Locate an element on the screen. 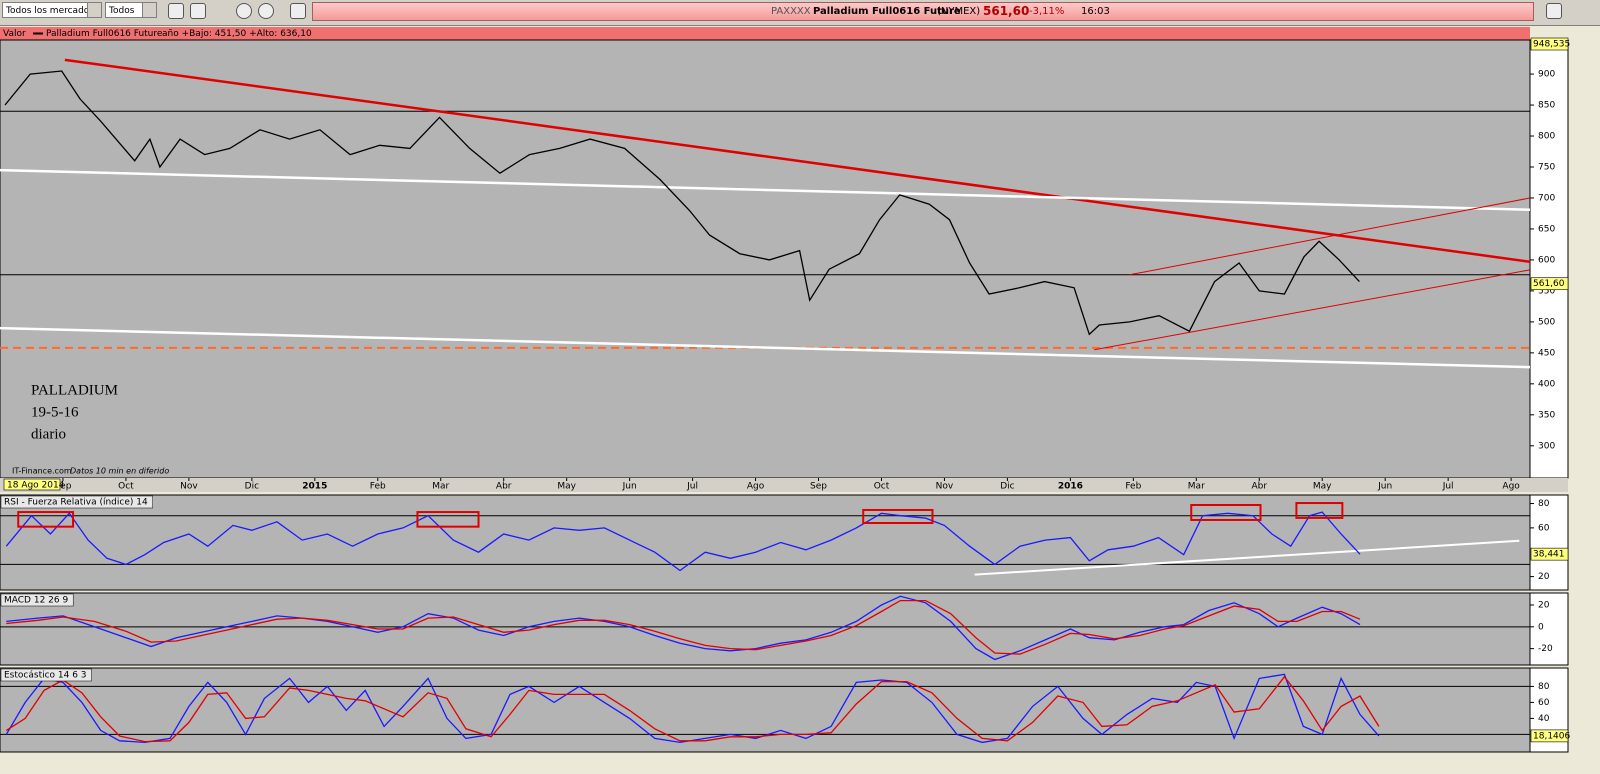 The image size is (1600, 774). y-tick-label: 350 is located at coordinates (1546, 415).